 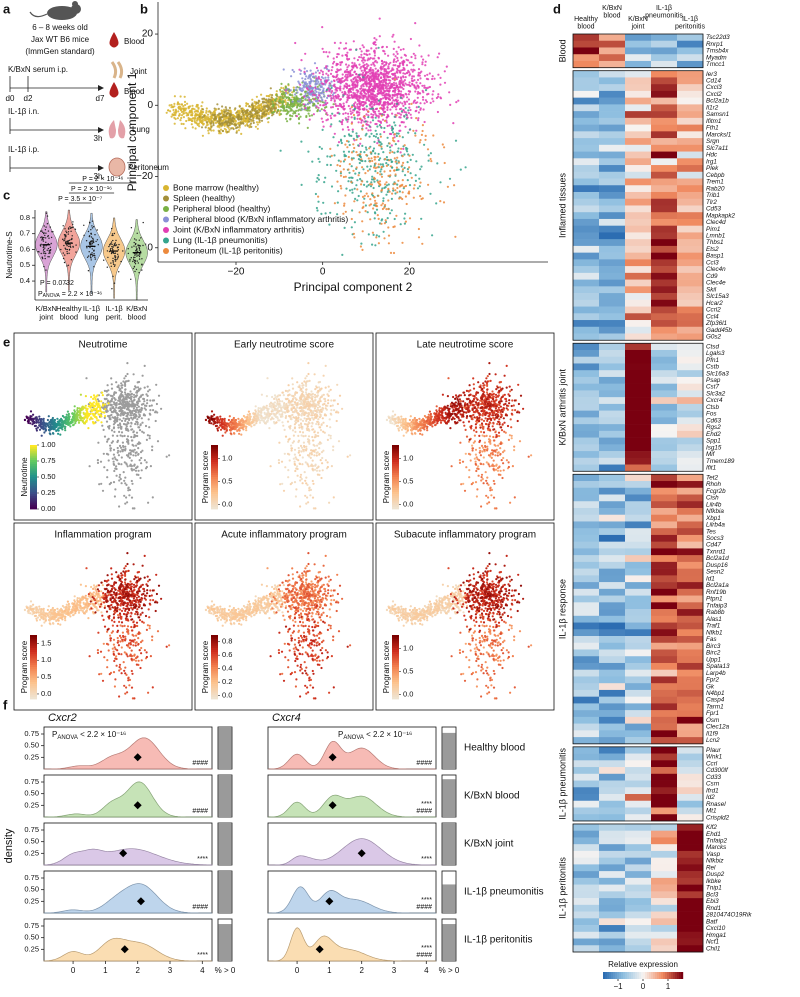 What do you see at coordinates (670, 975) in the screenshot?
I see `colorbar-step` at bounding box center [670, 975].